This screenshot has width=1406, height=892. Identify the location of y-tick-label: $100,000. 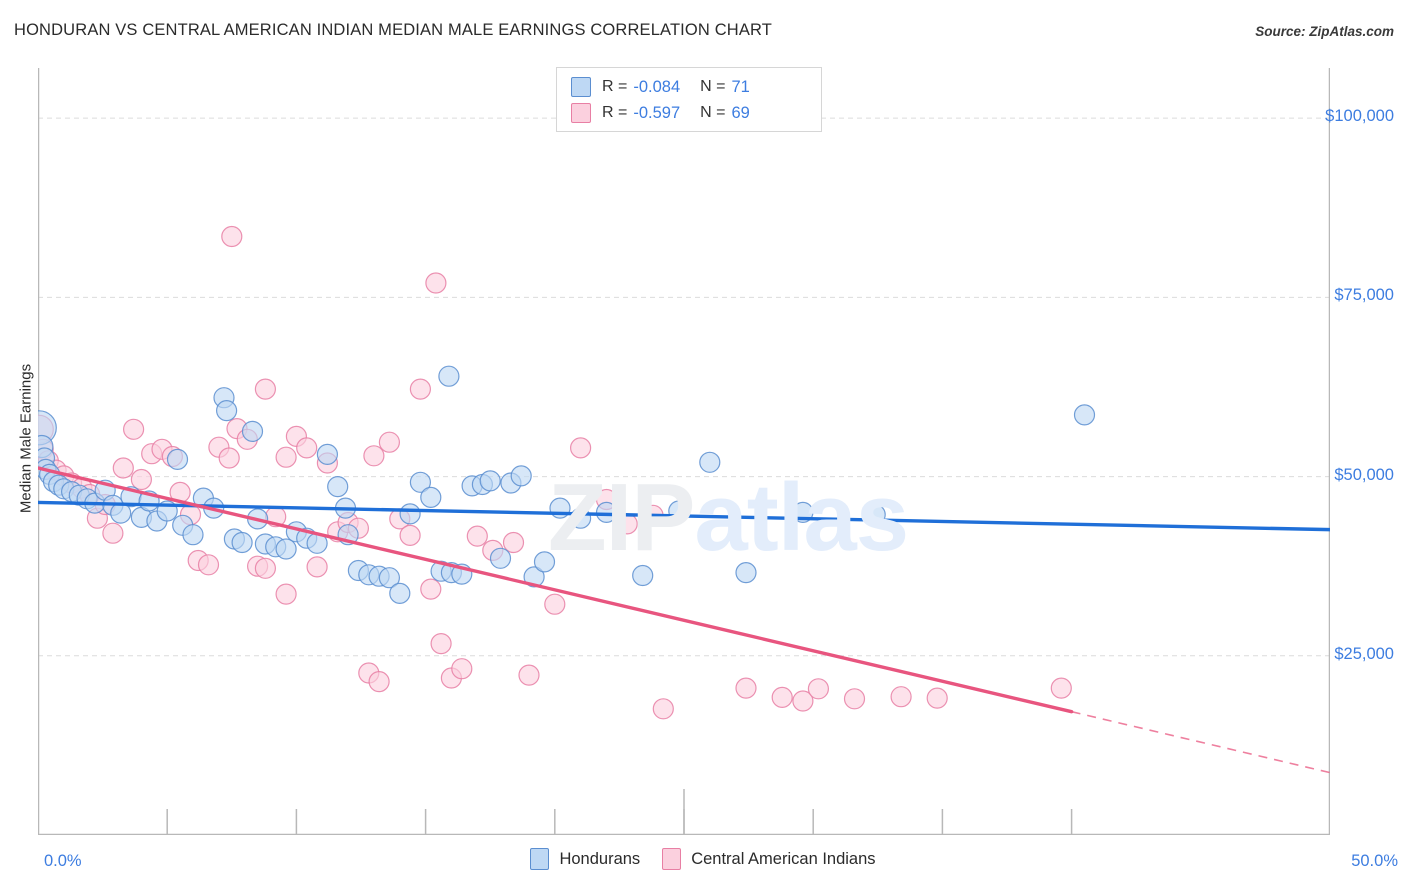
(1359, 116).